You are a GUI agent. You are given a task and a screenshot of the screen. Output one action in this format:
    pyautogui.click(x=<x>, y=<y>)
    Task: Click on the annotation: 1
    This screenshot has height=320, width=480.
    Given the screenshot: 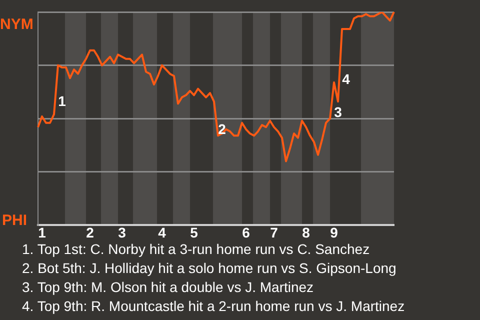 What is the action you would take?
    pyautogui.click(x=62, y=100)
    